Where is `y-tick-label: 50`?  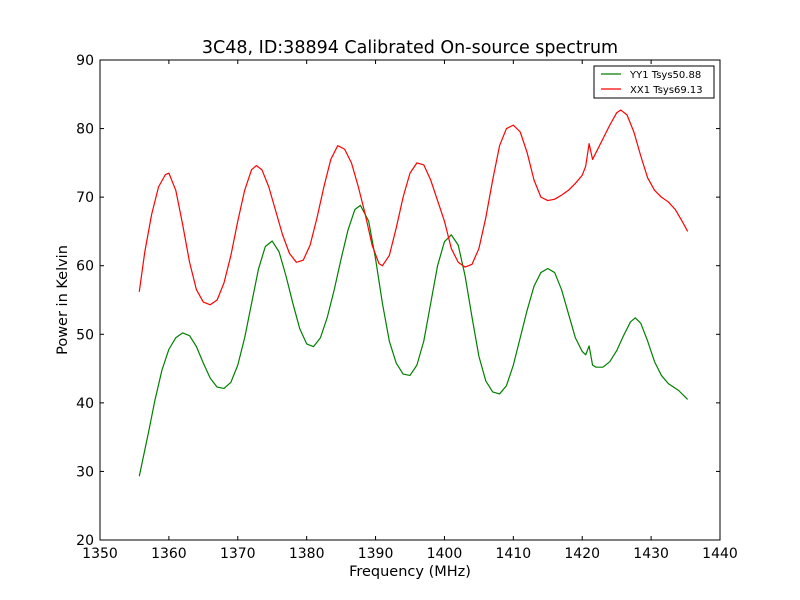 y-tick-label: 50 is located at coordinates (85, 335).